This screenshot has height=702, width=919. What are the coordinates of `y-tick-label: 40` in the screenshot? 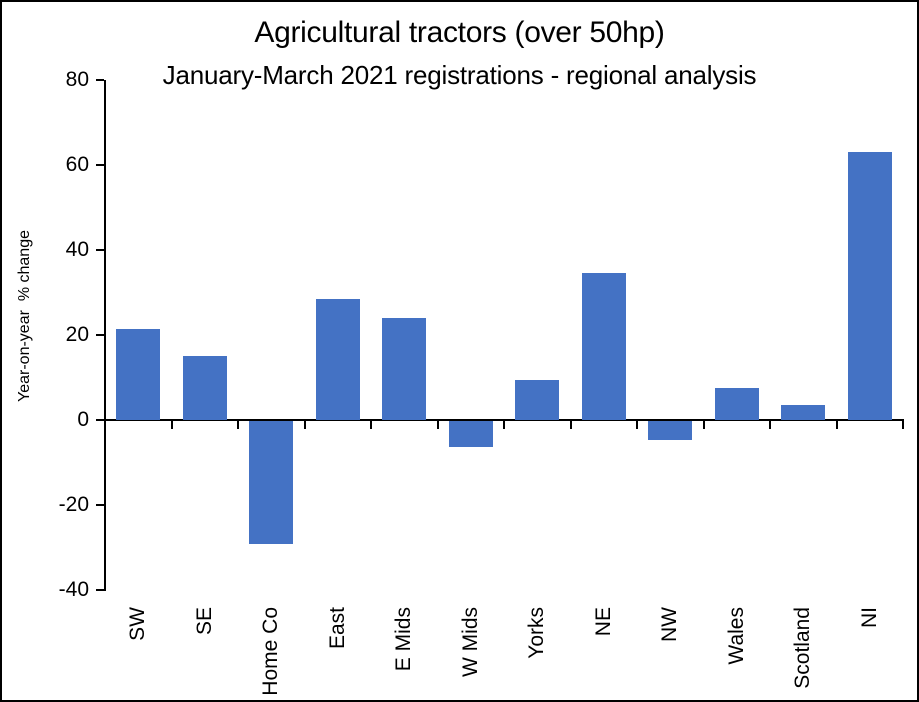 It's located at (77, 249).